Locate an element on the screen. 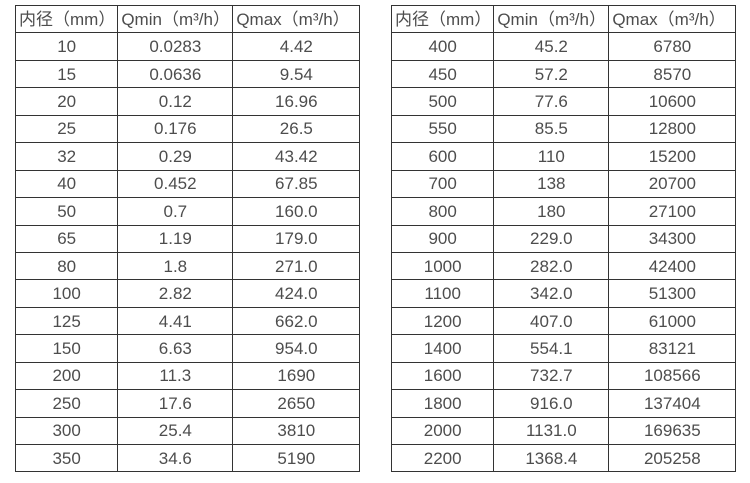 Image resolution: width=750 pixels, height=483 pixels. table-cell: 200 is located at coordinates (66, 376).